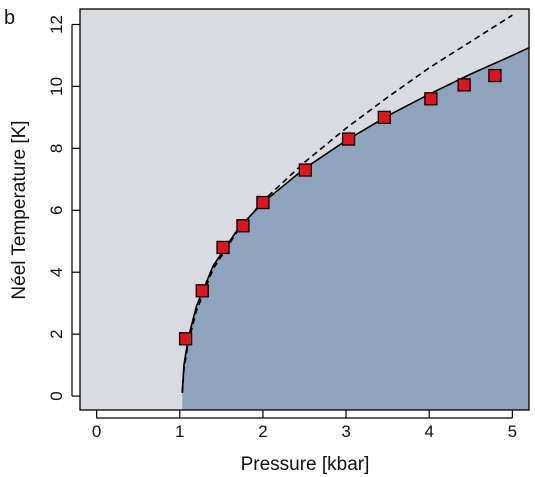 This screenshot has height=477, width=535. Describe the element at coordinates (179, 431) in the screenshot. I see `x-tick-label: 1` at that location.